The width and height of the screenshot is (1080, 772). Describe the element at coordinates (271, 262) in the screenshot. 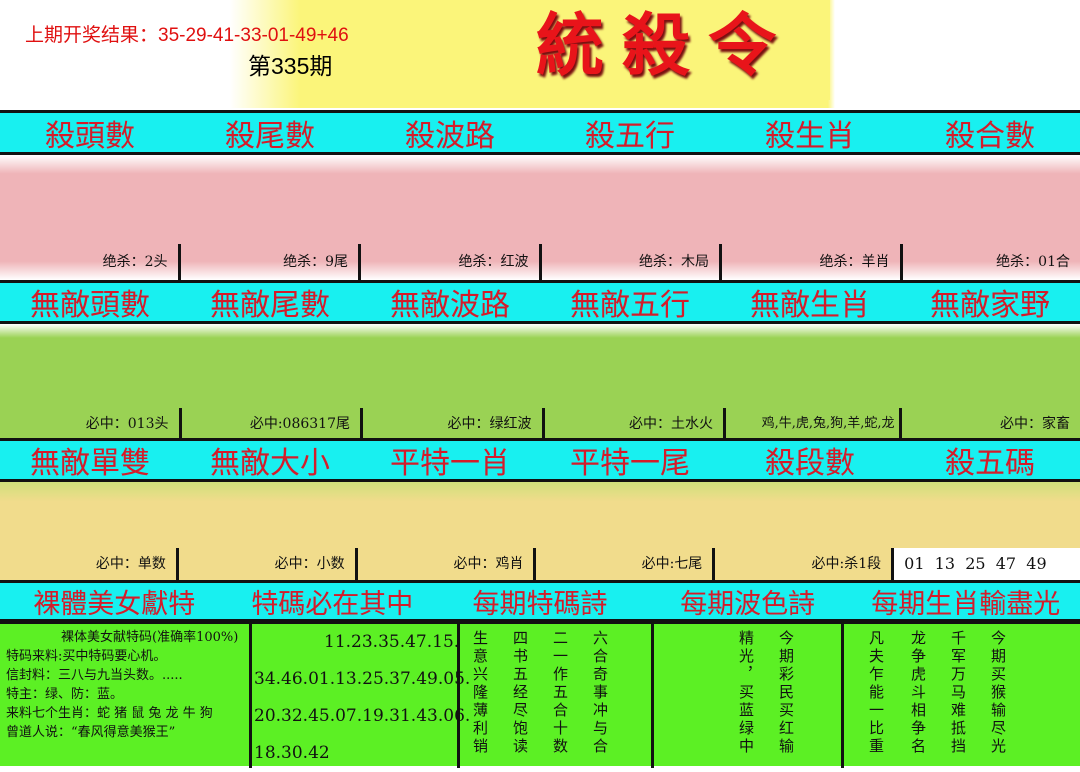

I see `cell: 绝杀：9尾` at that location.